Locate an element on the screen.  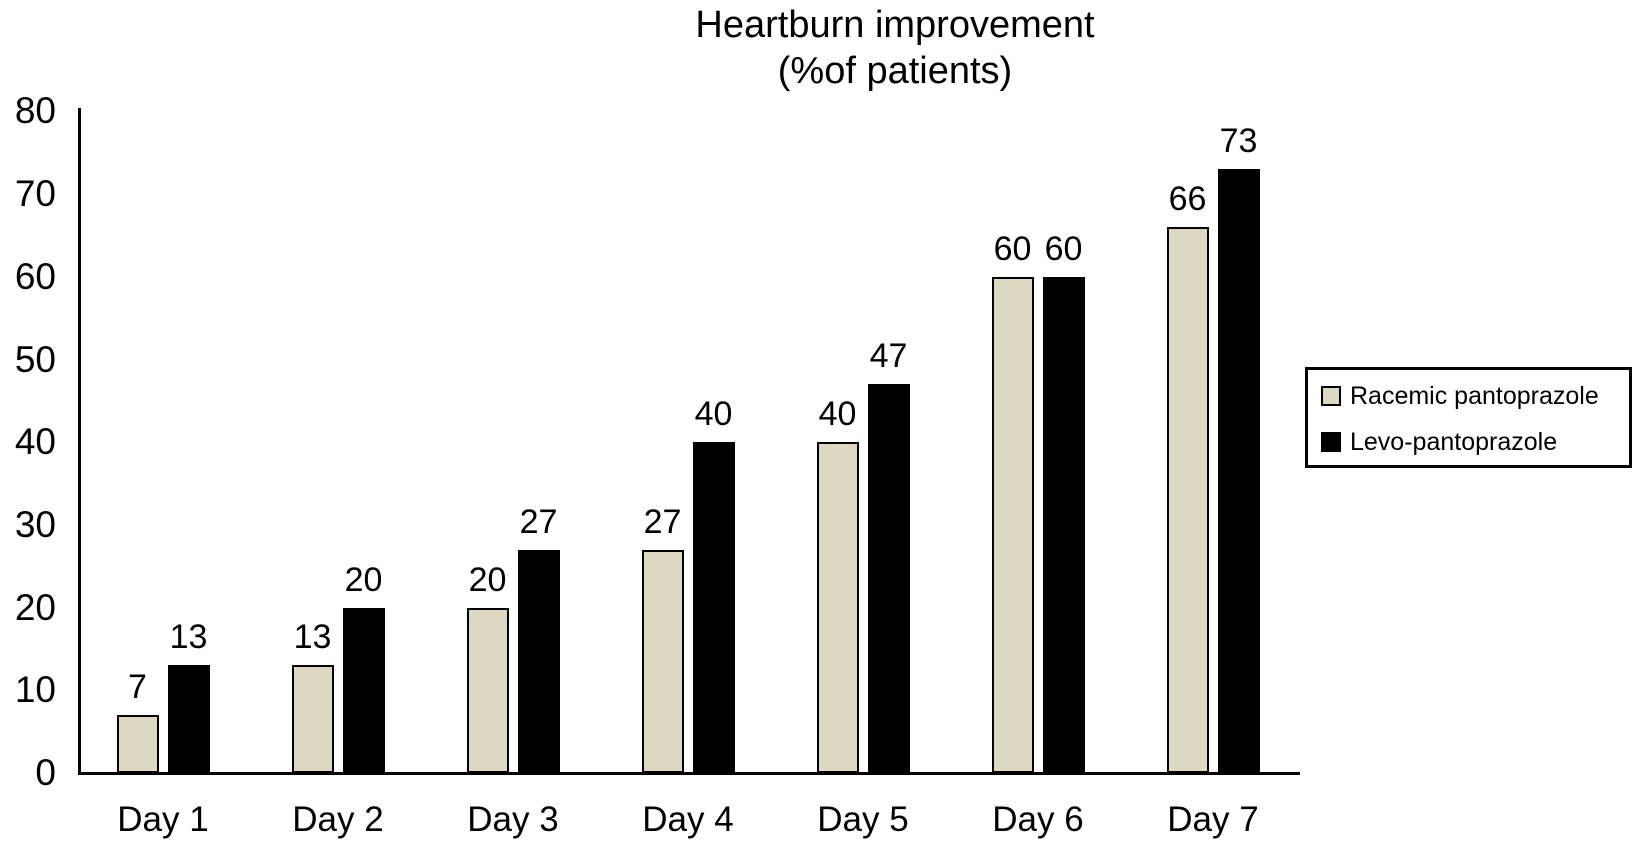
x-tick-label: Day 4 is located at coordinates (688, 819).